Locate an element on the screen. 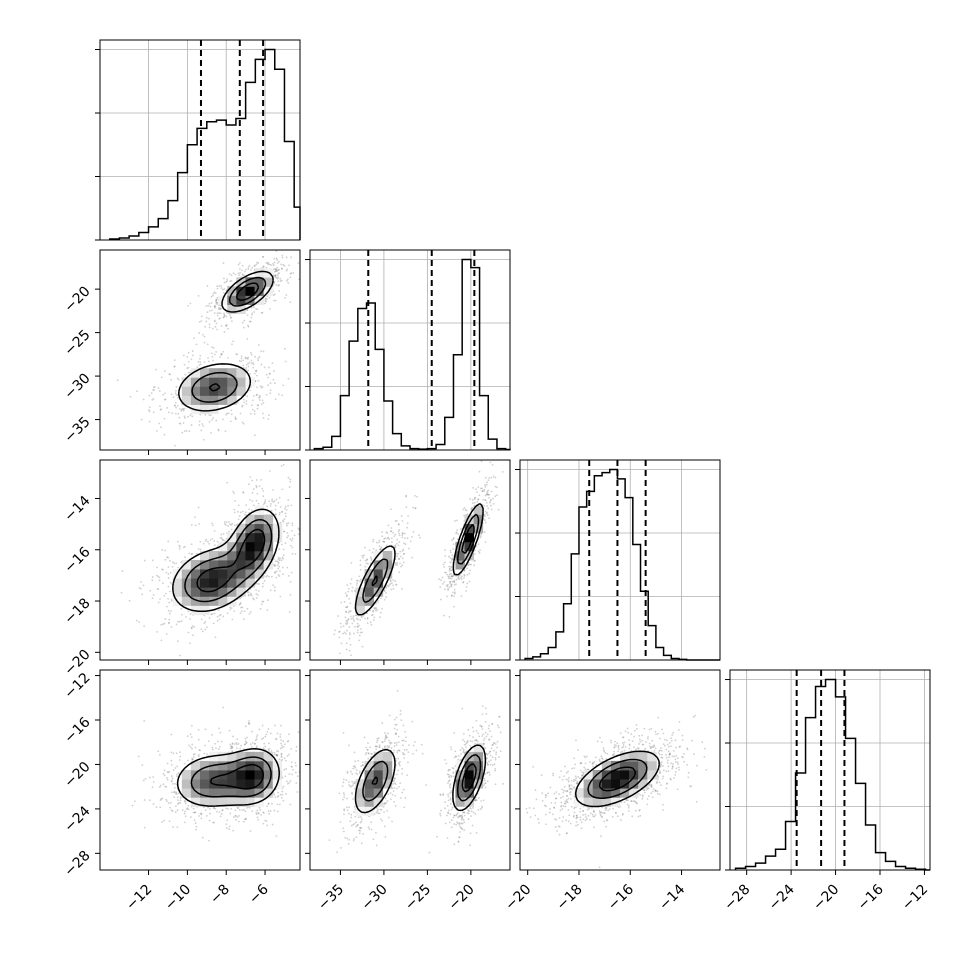  contour-line is located at coordinates (617, 779).